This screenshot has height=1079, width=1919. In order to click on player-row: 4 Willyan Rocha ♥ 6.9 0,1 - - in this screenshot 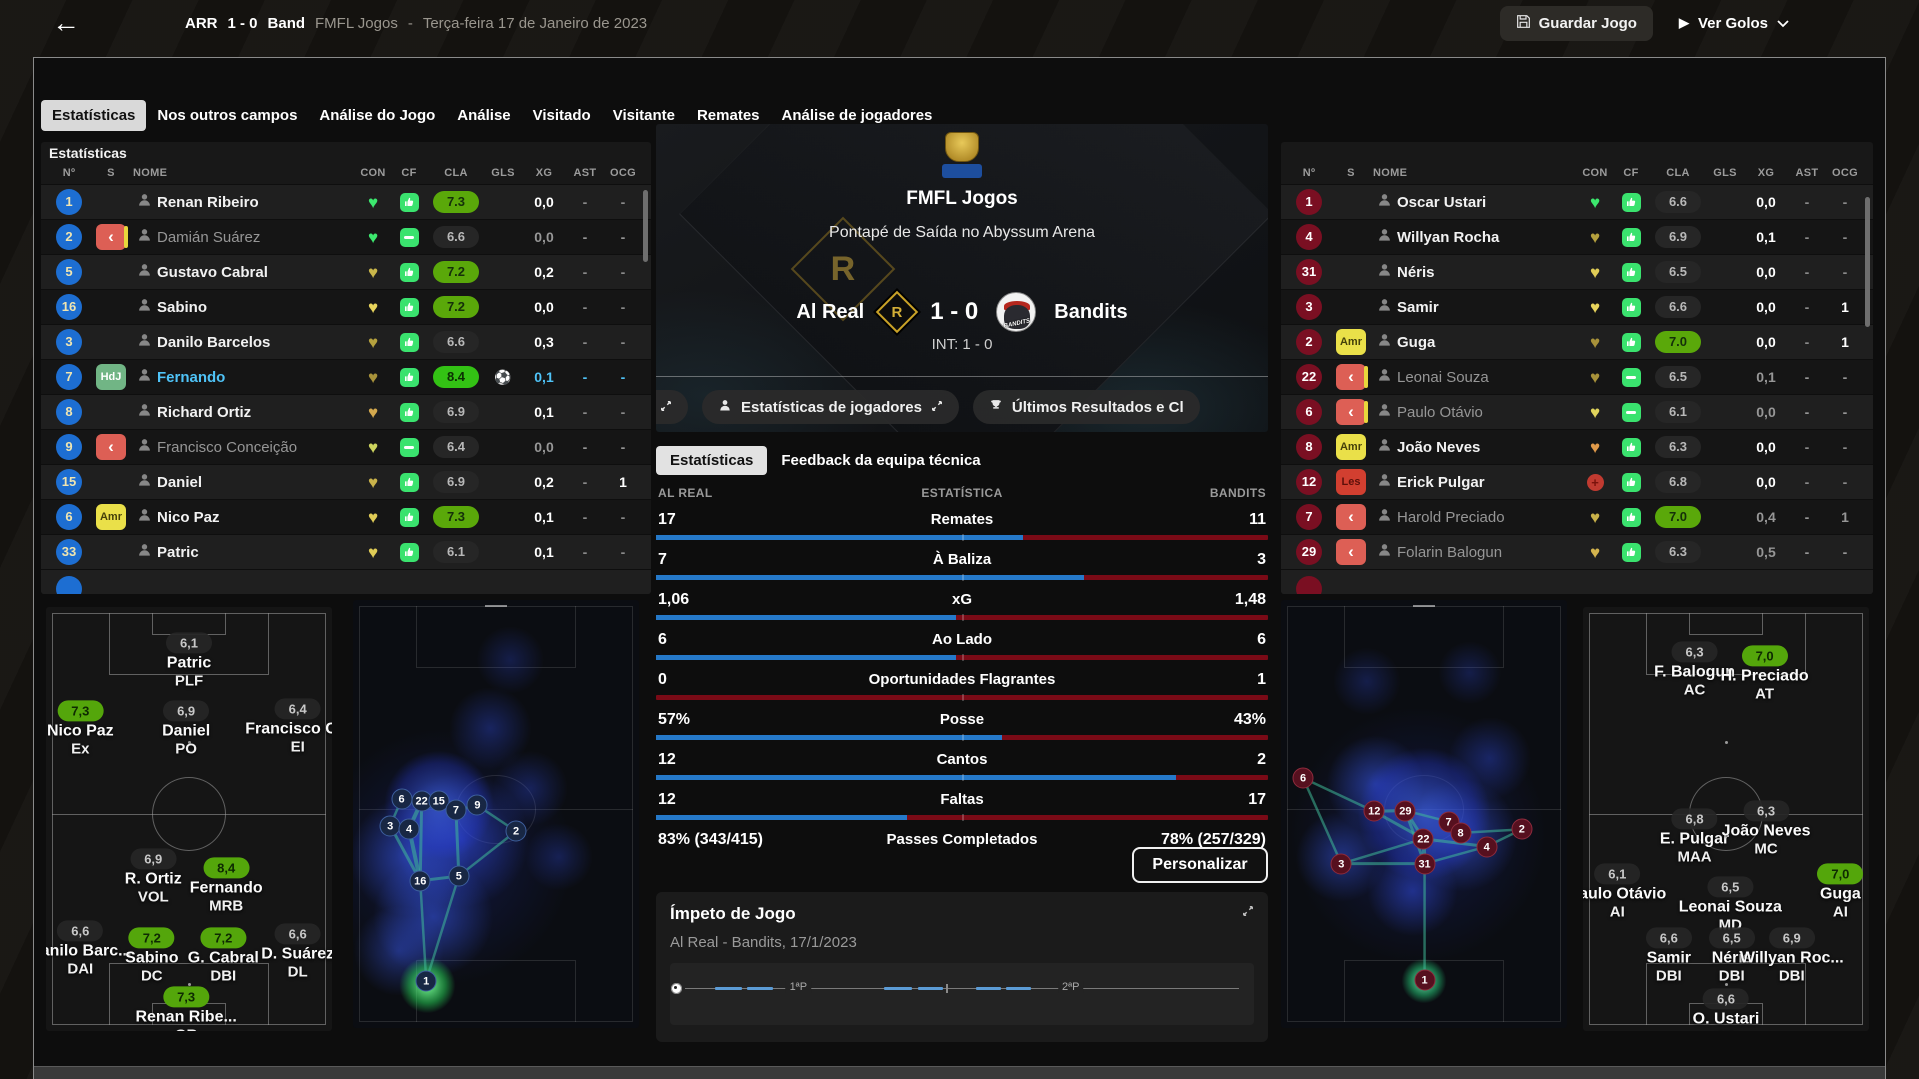, I will do `click(1577, 236)`.